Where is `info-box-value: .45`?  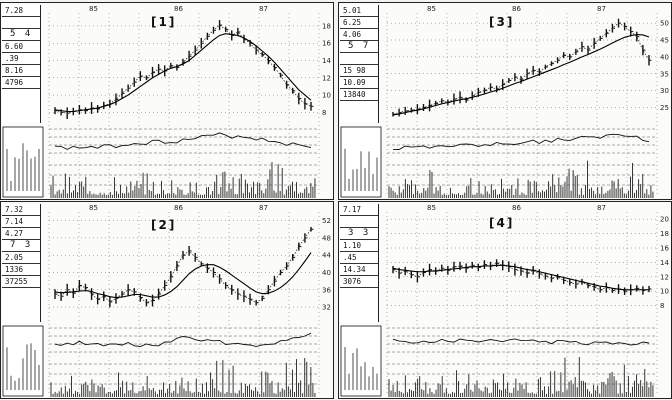 info-box-value: .45 is located at coordinates (359, 258).